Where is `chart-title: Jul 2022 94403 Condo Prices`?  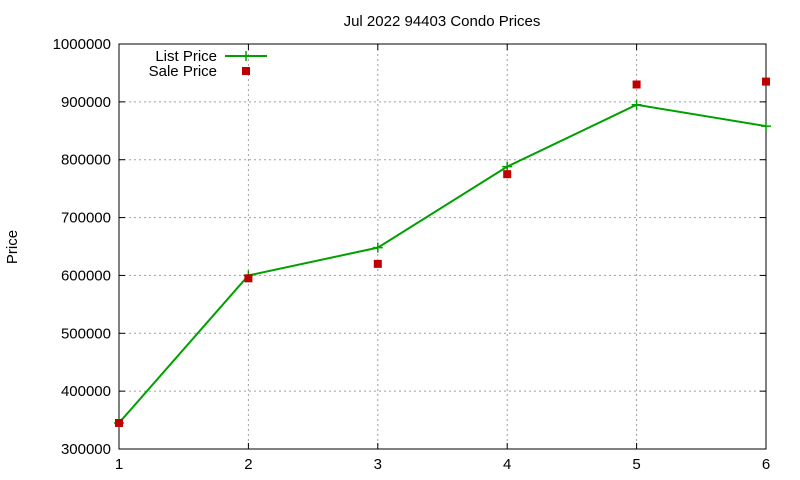
chart-title: Jul 2022 94403 Condo Prices is located at coordinates (442, 21).